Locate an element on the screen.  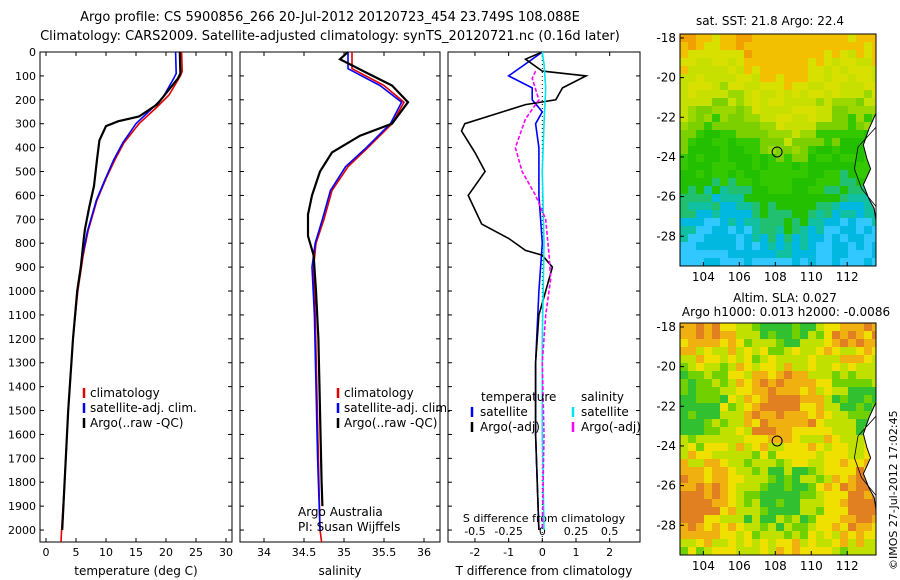
salinity-xtick-label: 34.5 is located at coordinates (304, 552).